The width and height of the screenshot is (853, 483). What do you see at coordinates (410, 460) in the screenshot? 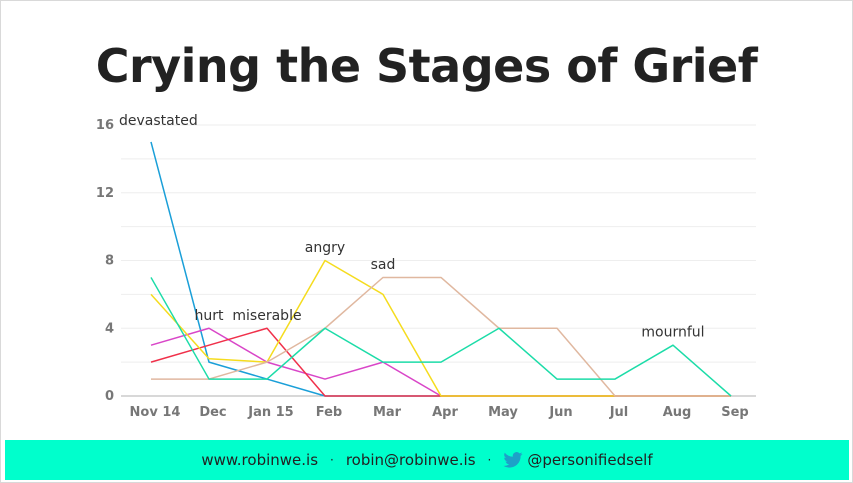
I see `email-link: robin@robinwe.is` at bounding box center [410, 460].